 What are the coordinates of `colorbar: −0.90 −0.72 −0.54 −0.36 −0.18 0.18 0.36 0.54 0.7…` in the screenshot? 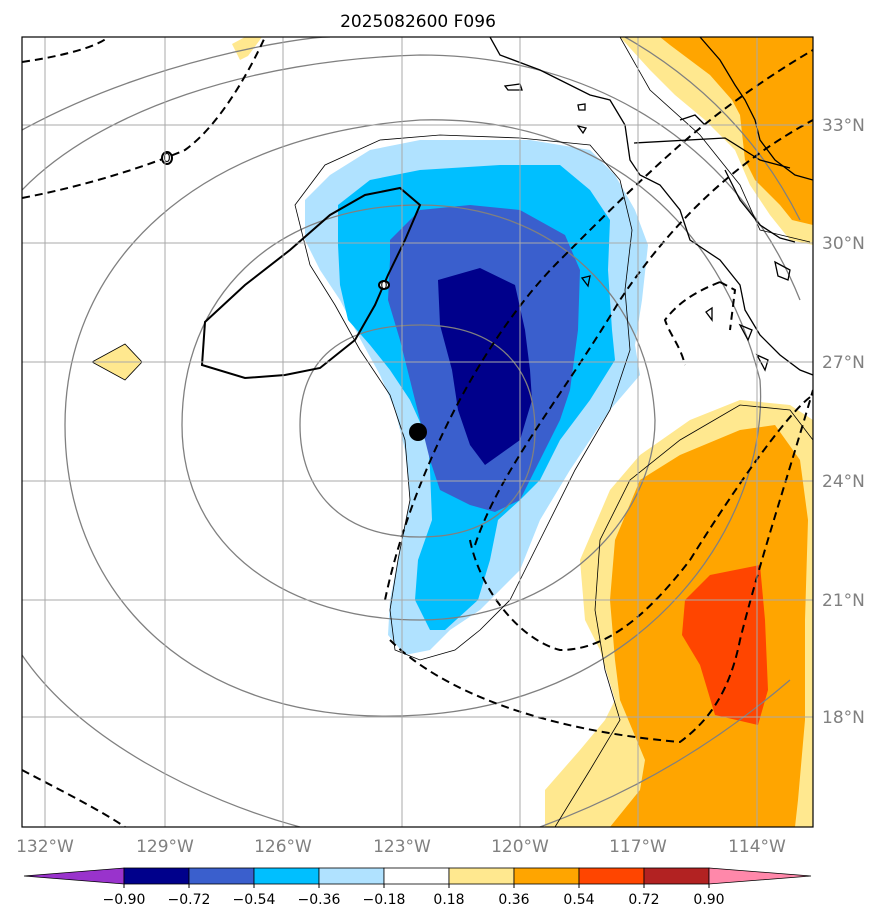 It's located at (417, 887).